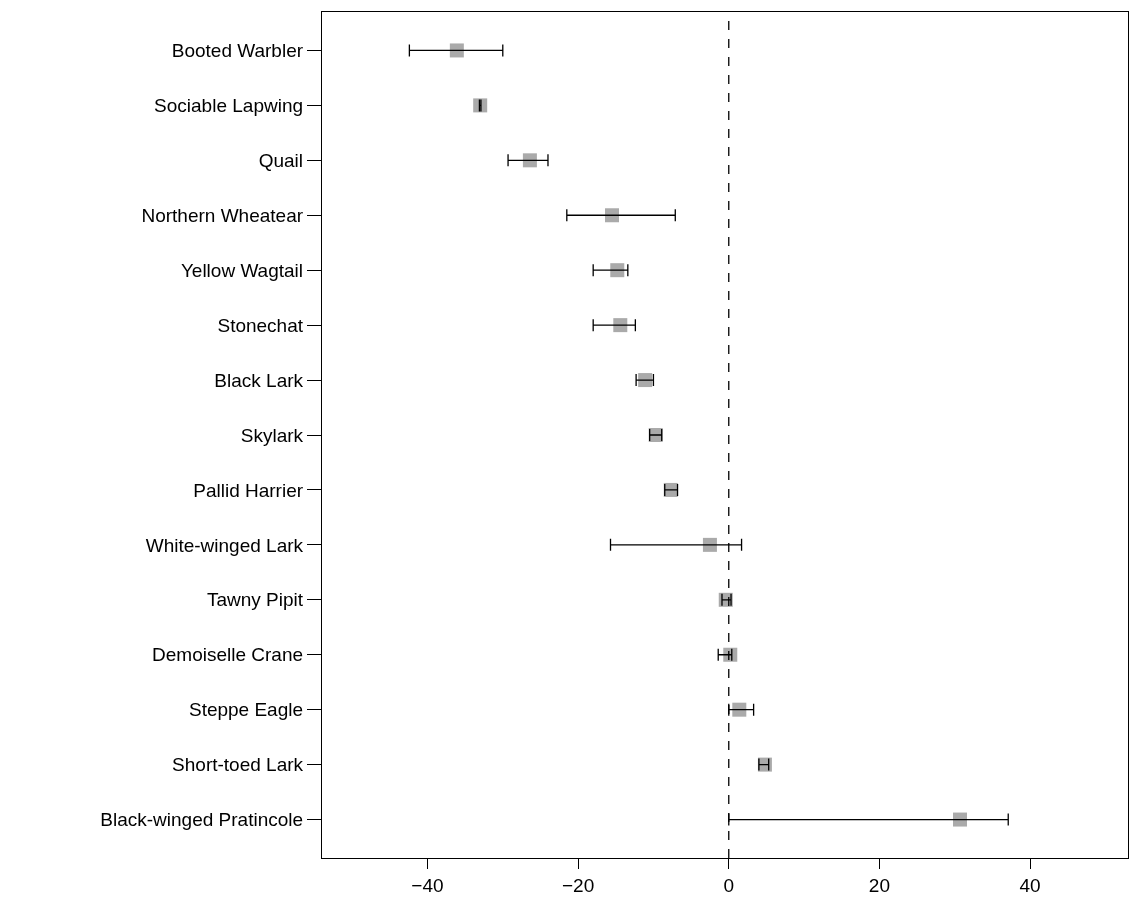  Describe the element at coordinates (879, 885) in the screenshot. I see `x-tick-label: 20` at that location.